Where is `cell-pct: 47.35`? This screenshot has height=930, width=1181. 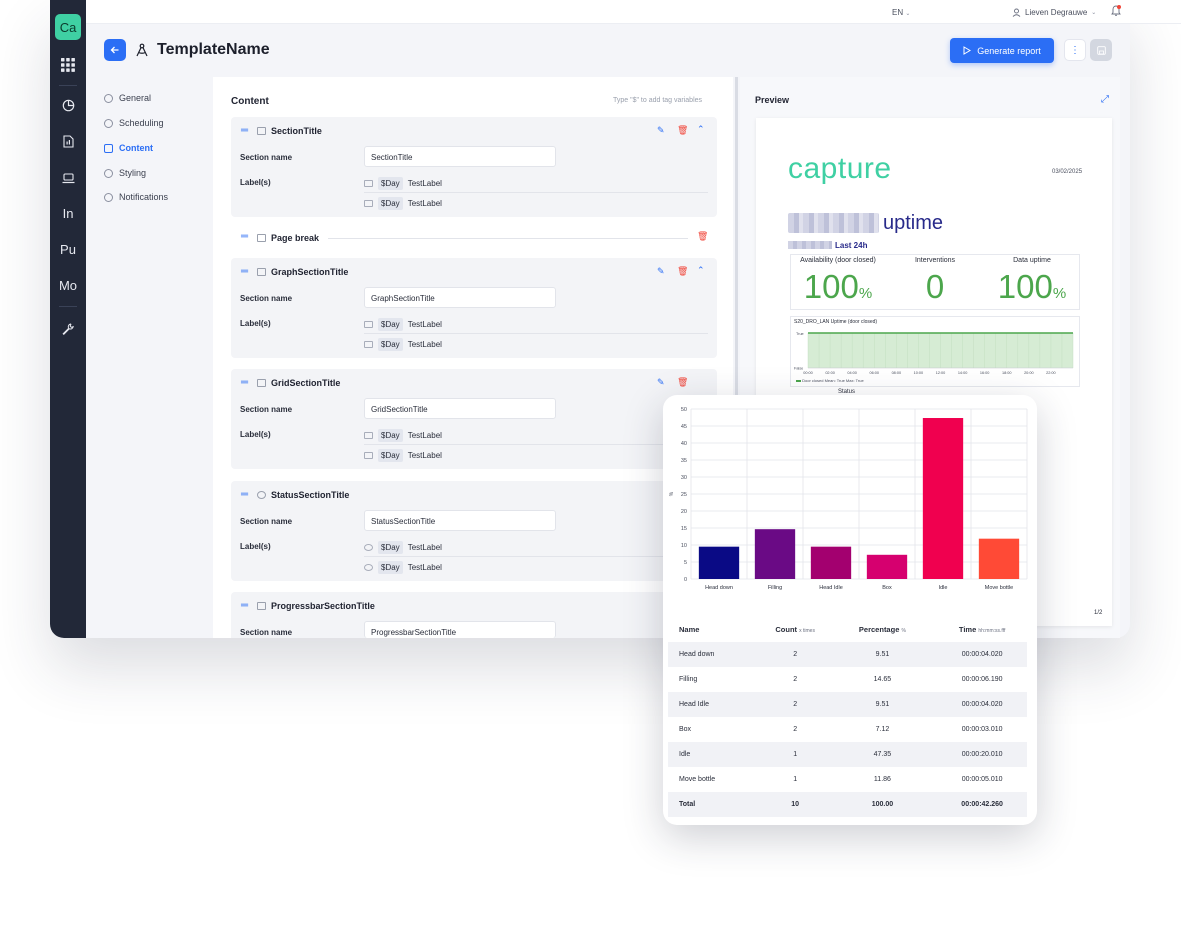
cell-pct: 47.35 is located at coordinates (882, 754).